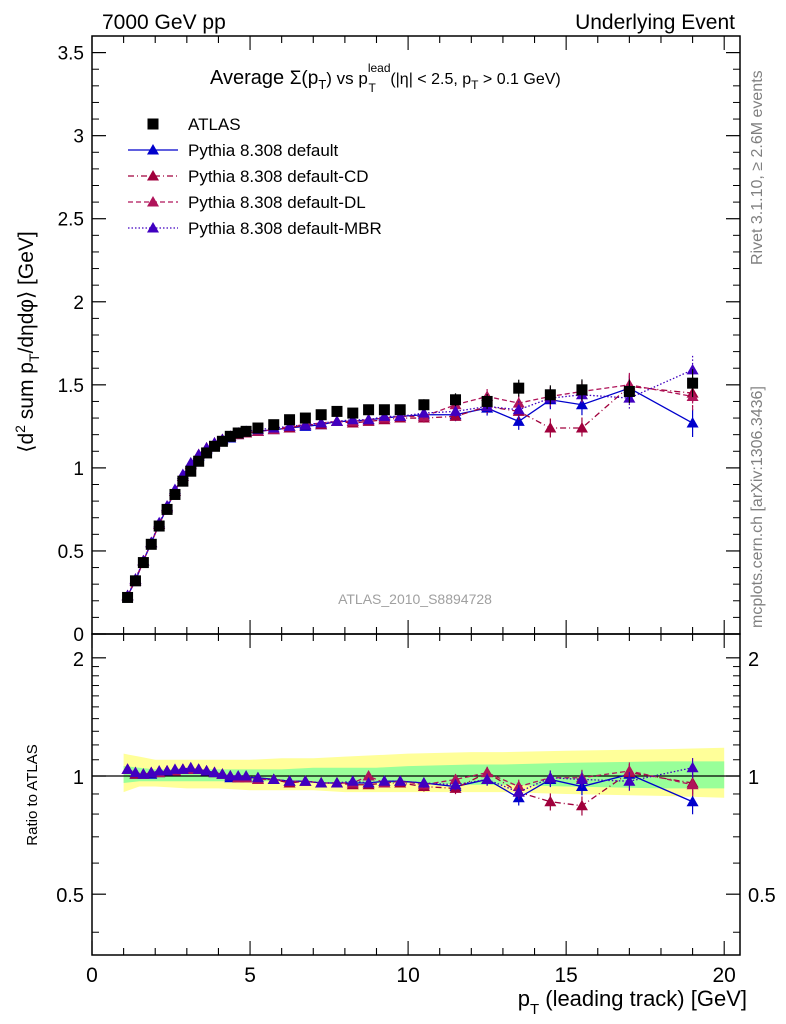 The image size is (786, 1024). Describe the element at coordinates (250, 975) in the screenshot. I see `x-tick-label: 5` at that location.